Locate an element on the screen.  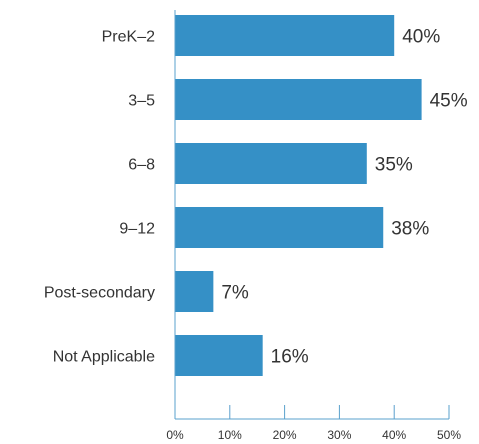
data-label: 35% is located at coordinates (394, 165).